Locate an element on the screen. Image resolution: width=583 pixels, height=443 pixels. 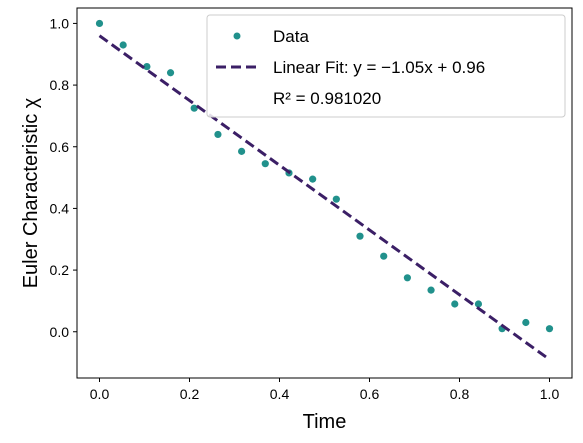
legend-box is located at coordinates (386, 66).